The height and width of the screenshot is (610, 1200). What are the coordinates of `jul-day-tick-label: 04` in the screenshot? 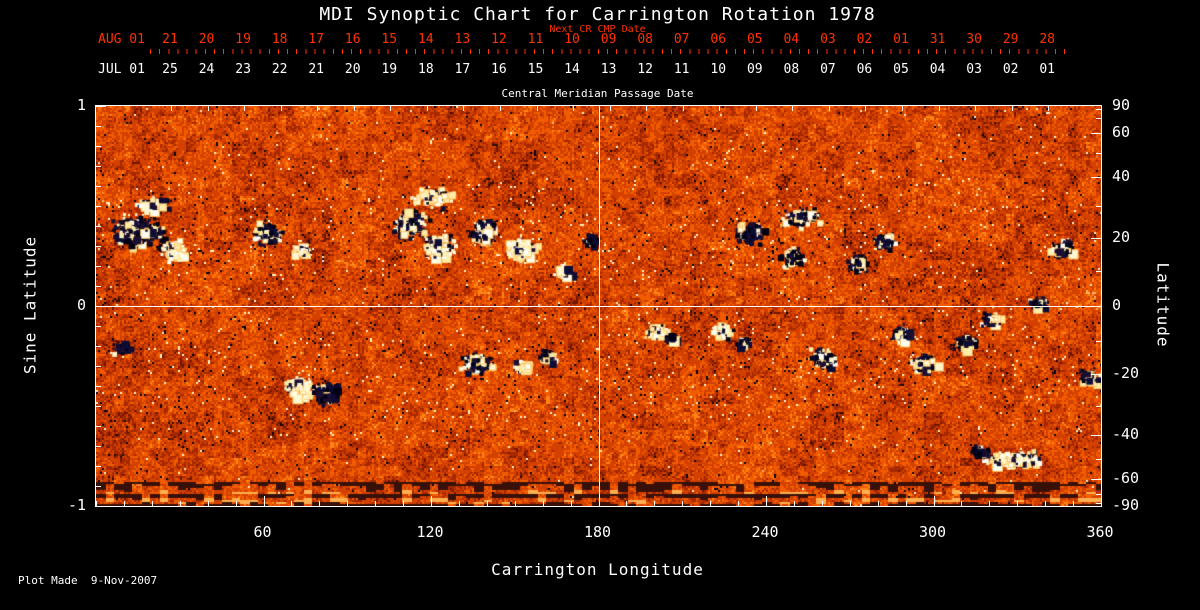 It's located at (937, 69).